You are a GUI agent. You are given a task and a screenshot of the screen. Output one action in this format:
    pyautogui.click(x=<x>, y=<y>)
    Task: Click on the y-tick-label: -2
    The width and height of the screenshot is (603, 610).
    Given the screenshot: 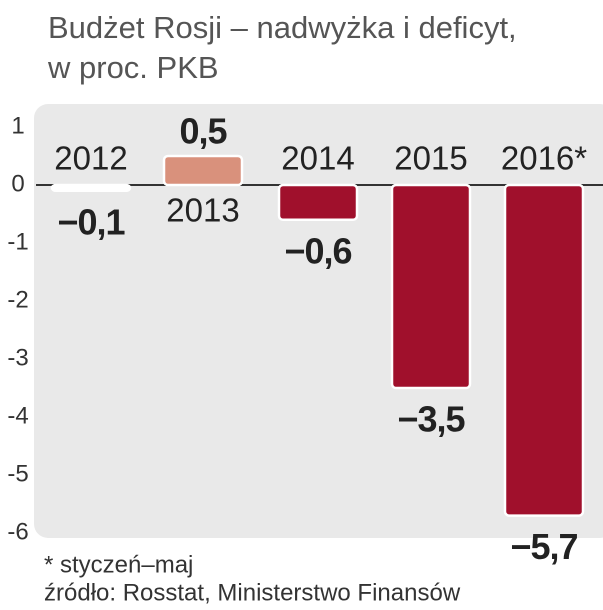 What is the action you would take?
    pyautogui.click(x=17, y=299)
    